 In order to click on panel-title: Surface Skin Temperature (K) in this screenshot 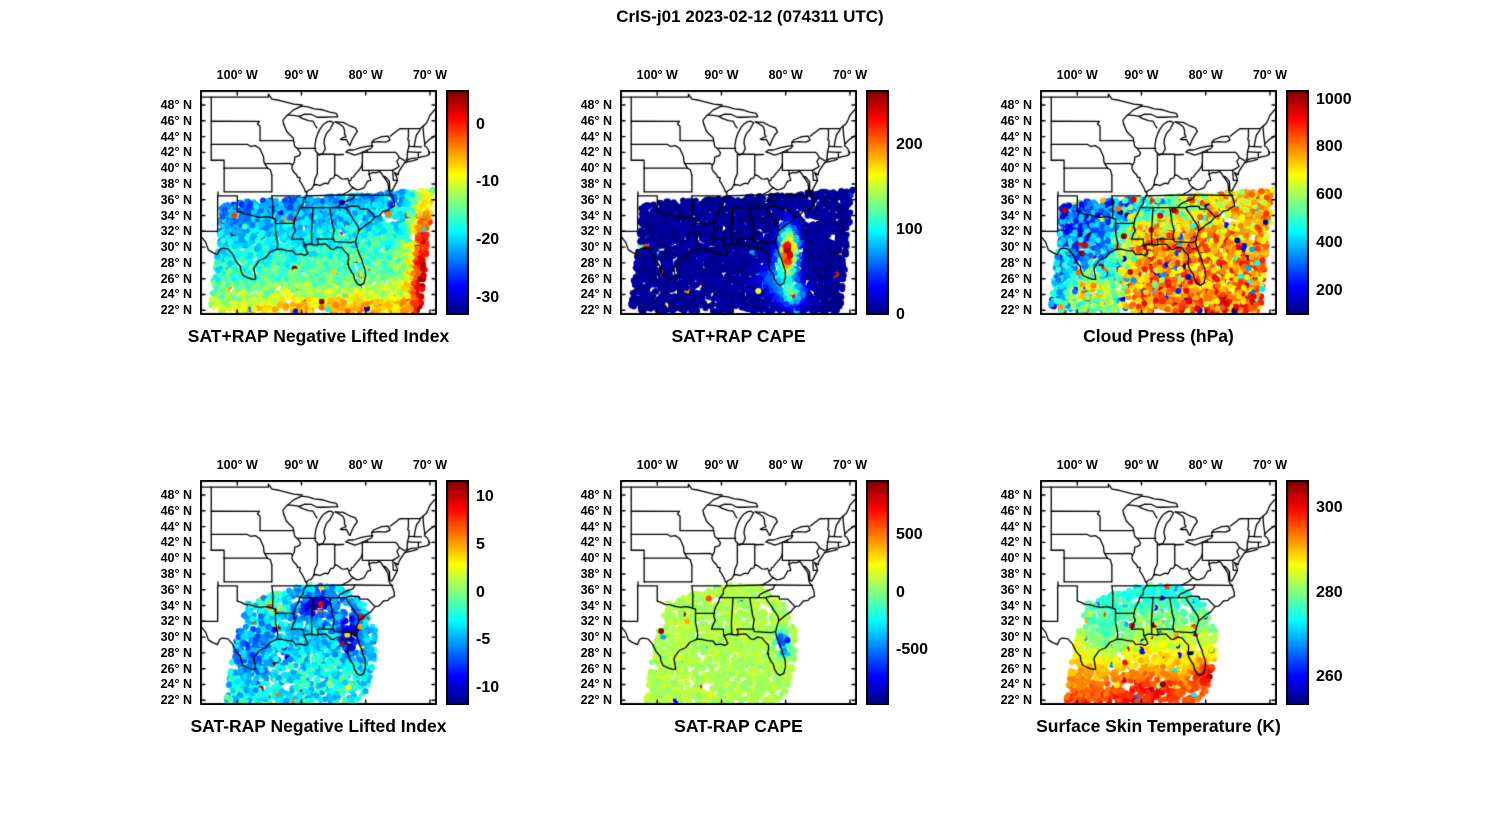, I will do `click(1158, 726)`.